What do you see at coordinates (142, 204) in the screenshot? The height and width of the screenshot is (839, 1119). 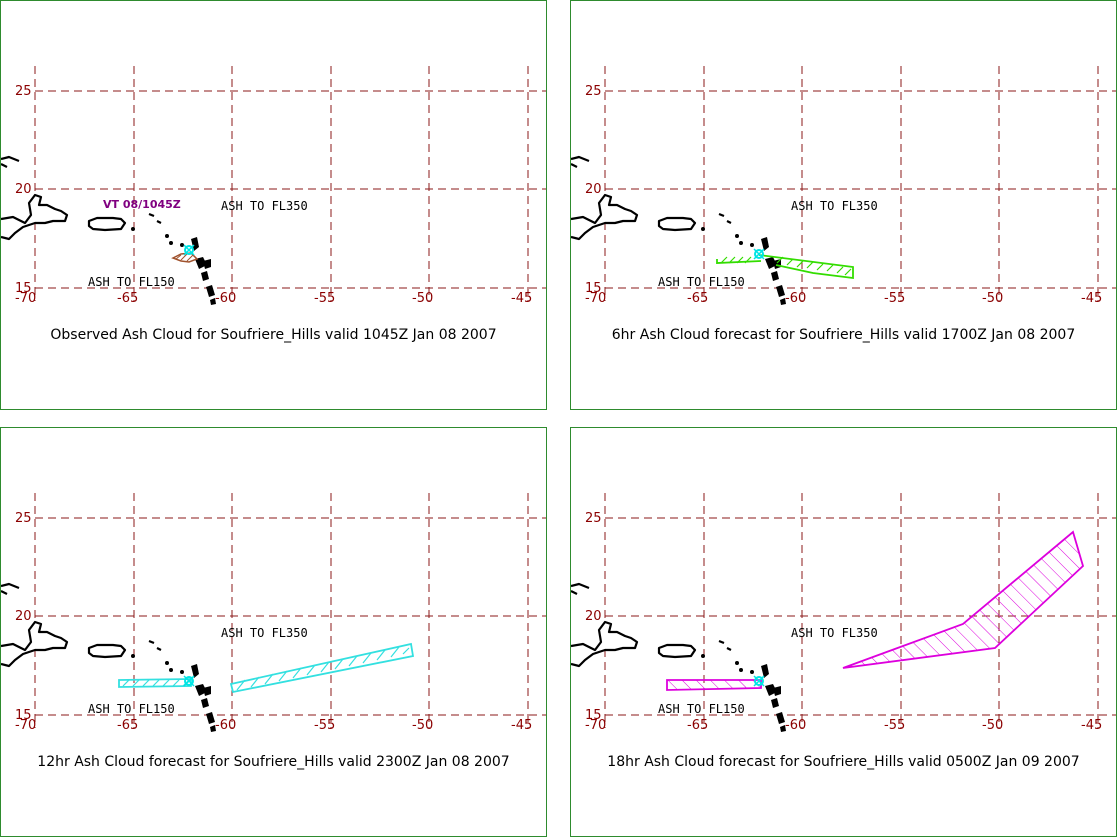 I see `valid-time-label: VT 08/1045Z` at bounding box center [142, 204].